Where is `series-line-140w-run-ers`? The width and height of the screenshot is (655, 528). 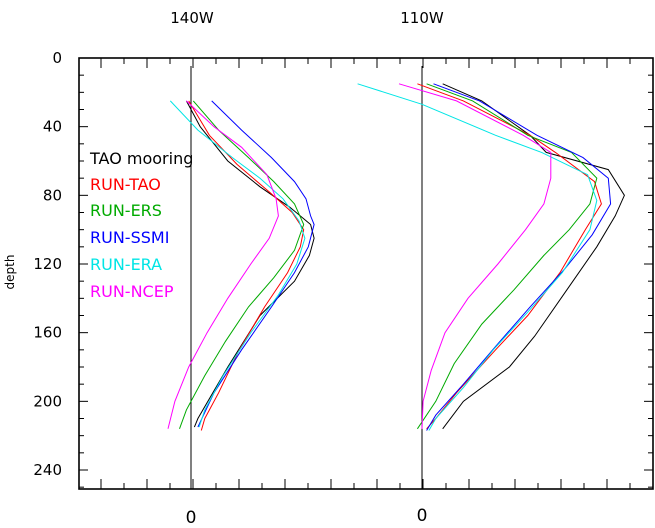
series-line-140w-run-ers is located at coordinates (242, 264).